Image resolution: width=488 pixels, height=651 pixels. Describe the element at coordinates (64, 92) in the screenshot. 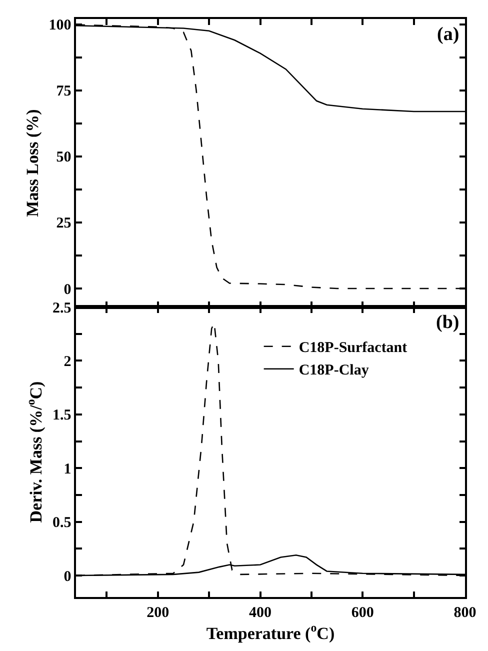

I see `y-tick-label: 75` at that location.